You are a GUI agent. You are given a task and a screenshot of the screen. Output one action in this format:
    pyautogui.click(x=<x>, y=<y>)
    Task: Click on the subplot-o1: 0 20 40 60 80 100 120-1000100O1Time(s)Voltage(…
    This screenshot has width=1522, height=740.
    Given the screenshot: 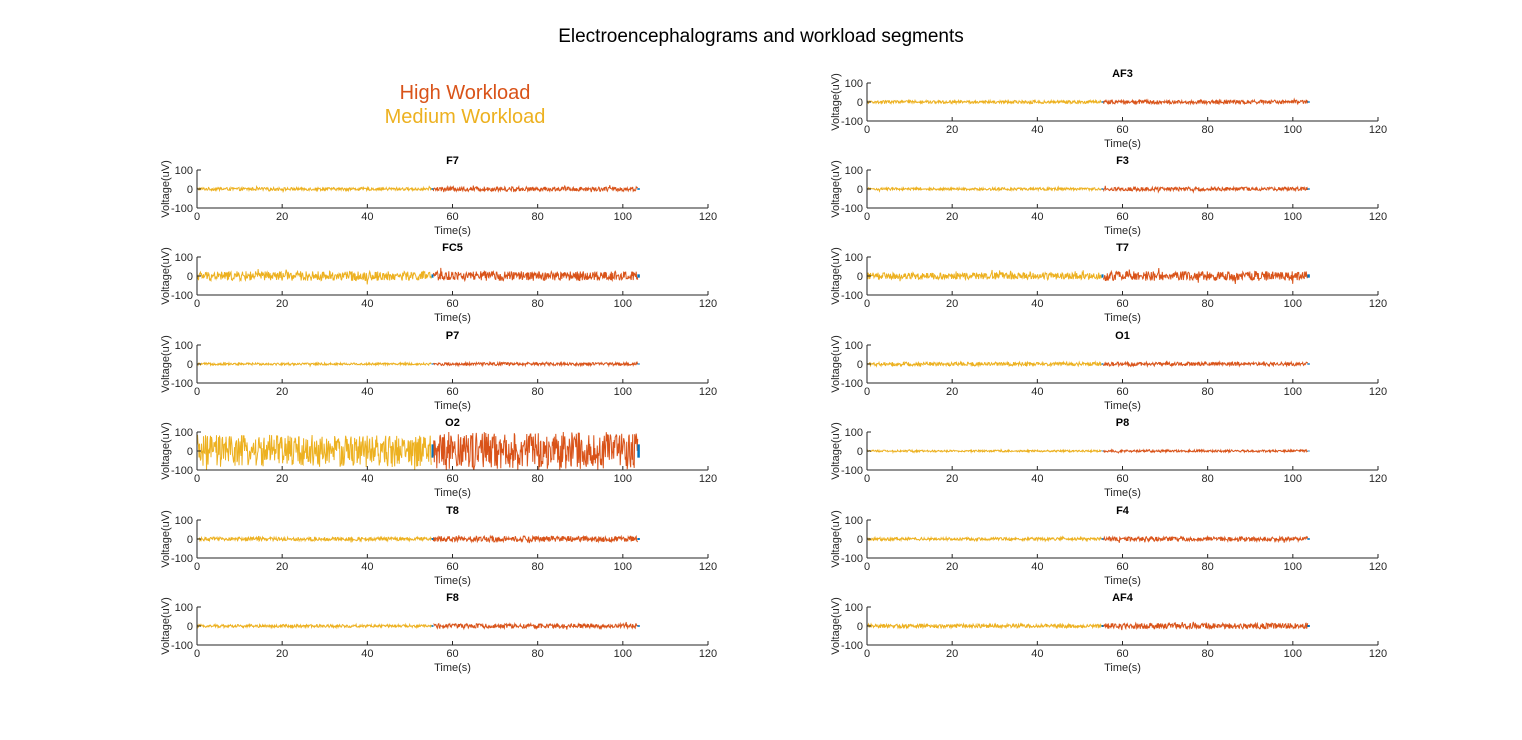 What is the action you would take?
    pyautogui.click(x=1108, y=371)
    